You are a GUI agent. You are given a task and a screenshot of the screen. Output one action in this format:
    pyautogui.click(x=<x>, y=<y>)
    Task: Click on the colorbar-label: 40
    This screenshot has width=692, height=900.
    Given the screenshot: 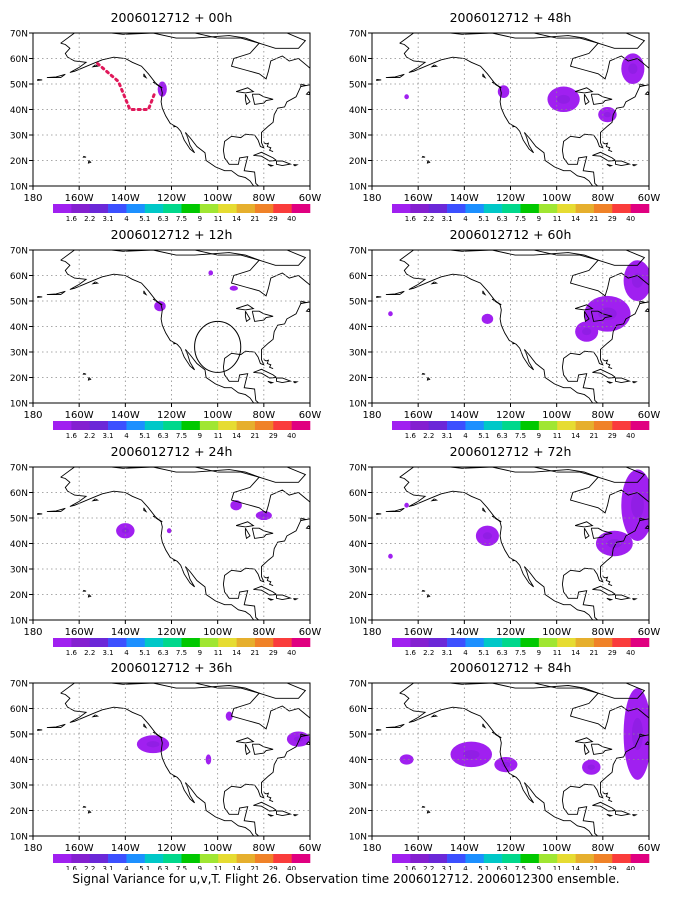 What is the action you would take?
    pyautogui.click(x=630, y=867)
    